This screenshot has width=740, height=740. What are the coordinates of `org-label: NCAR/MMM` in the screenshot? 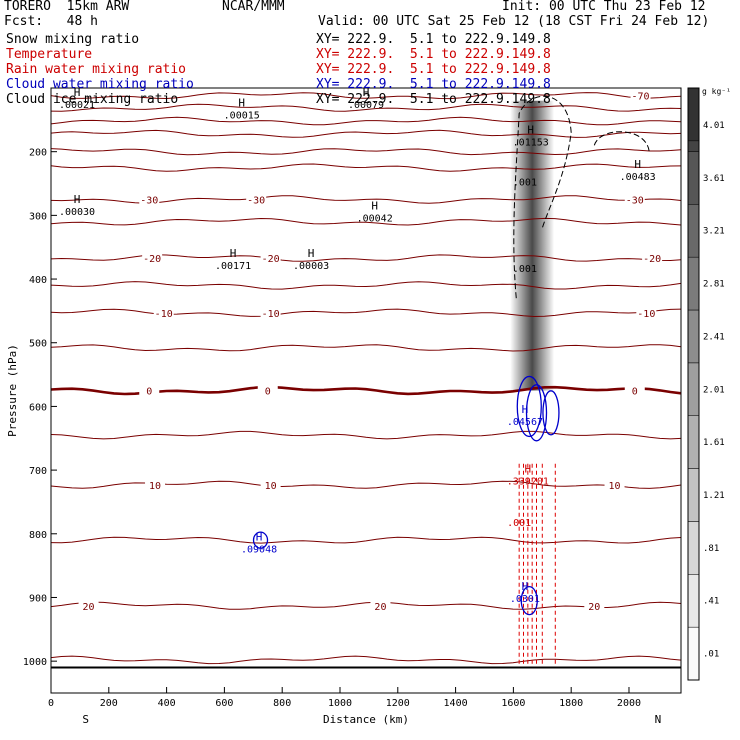 It's located at (253, 7).